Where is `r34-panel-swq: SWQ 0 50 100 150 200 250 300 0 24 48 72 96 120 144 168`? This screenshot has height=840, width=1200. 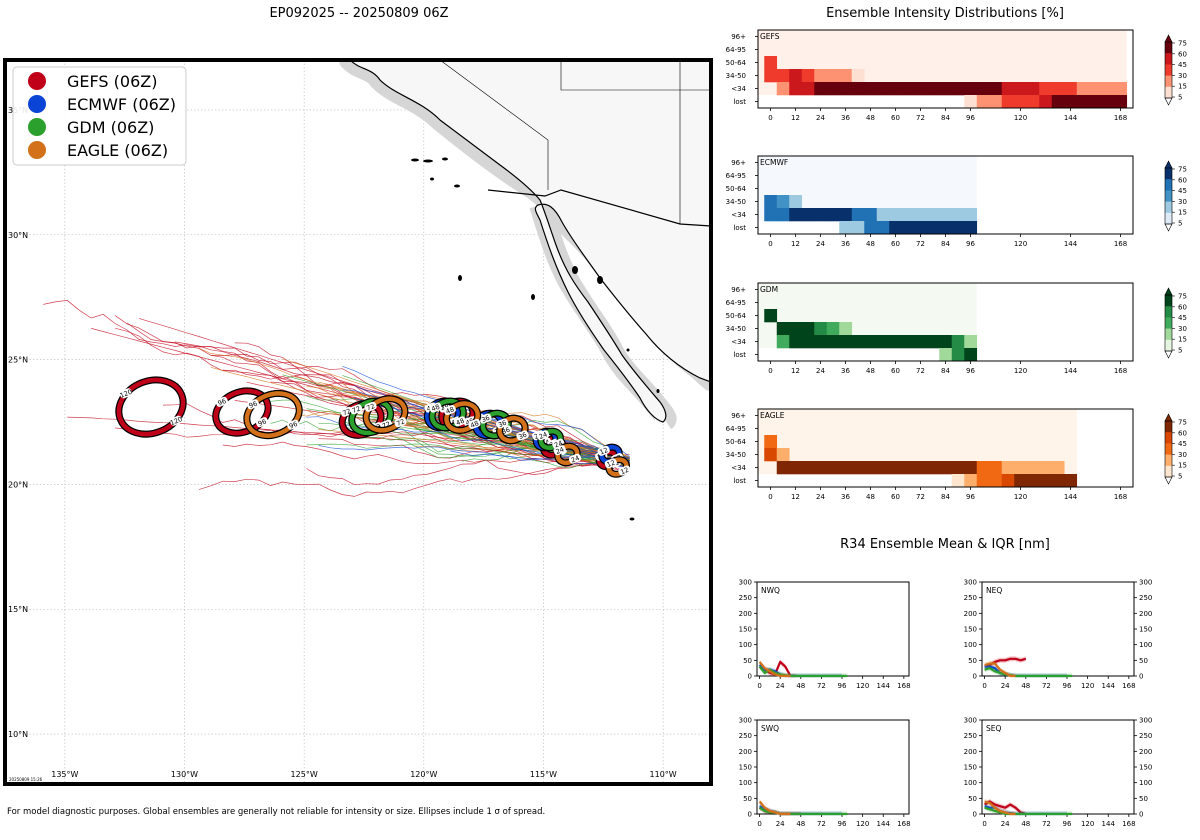
r34-panel-swq: SWQ 0 50 100 150 200 250 300 0 24 48 72 96 120 144 168 is located at coordinates (825, 773).